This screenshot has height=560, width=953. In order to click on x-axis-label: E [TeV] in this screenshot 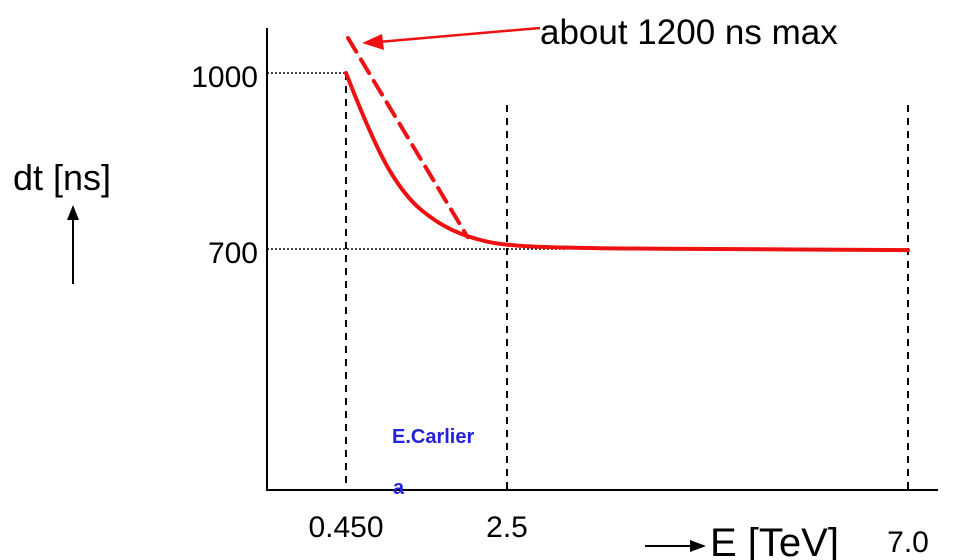, I will do `click(774, 540)`.